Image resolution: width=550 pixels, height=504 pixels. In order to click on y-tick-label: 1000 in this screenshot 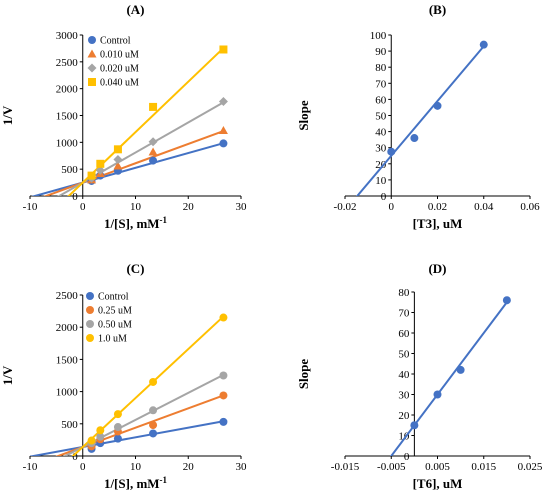, I will do `click(67, 143)`.